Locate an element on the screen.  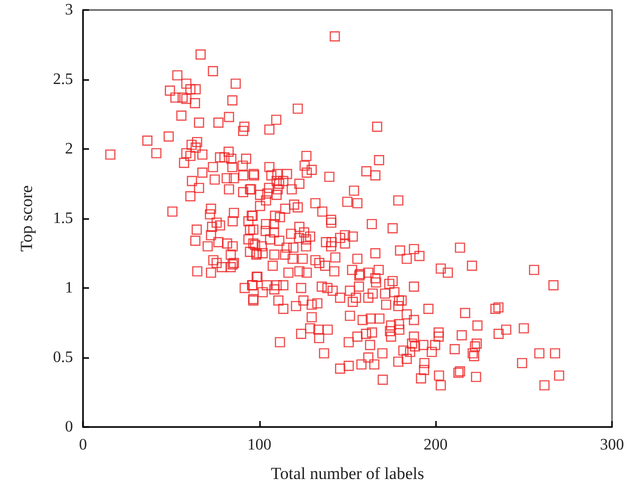
x-tick-label: 100 is located at coordinates (259, 445).